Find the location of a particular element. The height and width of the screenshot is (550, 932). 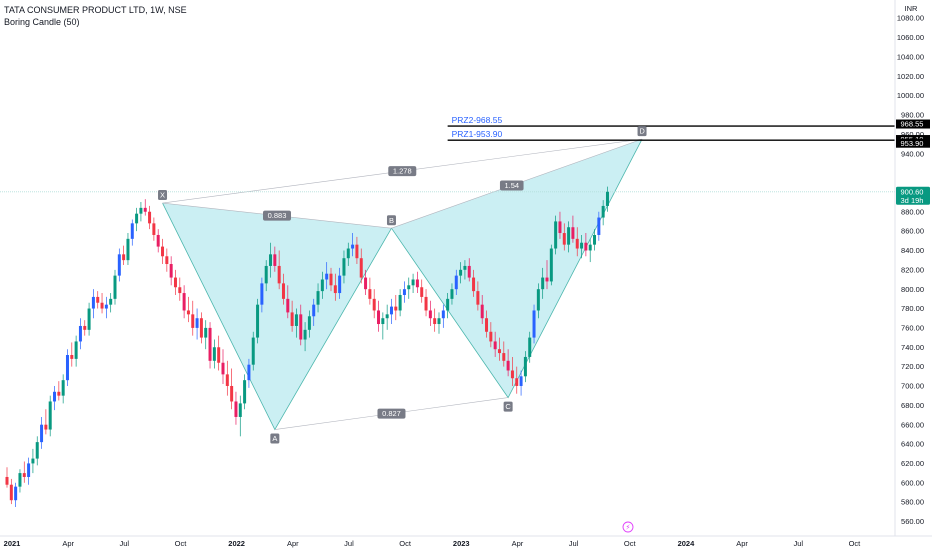

price-tick: 700.00 is located at coordinates (912, 386).